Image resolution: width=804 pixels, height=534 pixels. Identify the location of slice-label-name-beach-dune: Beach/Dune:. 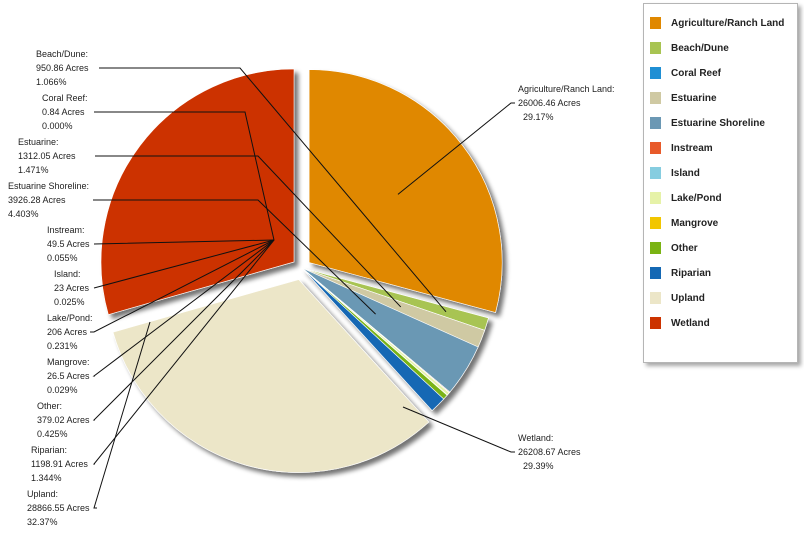
(62, 54).